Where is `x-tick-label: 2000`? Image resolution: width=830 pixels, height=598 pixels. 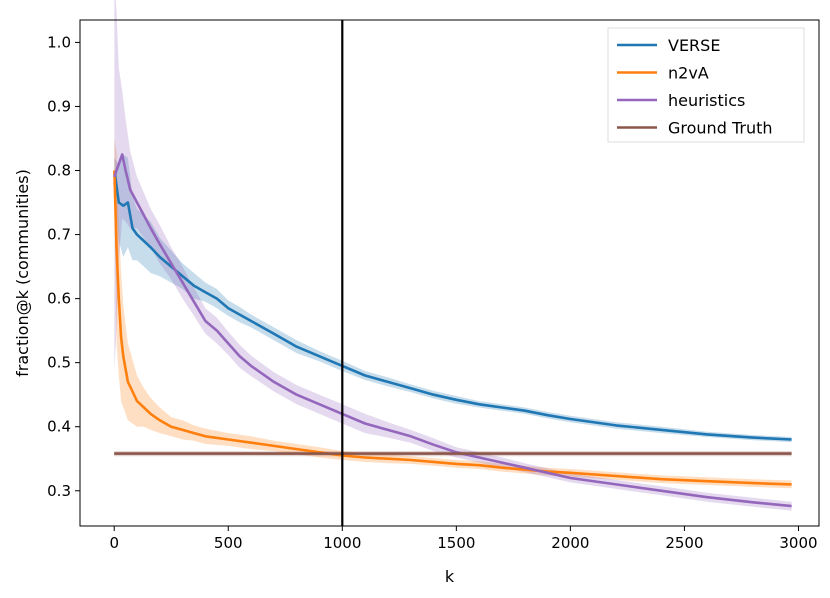 x-tick-label: 2000 is located at coordinates (570, 543).